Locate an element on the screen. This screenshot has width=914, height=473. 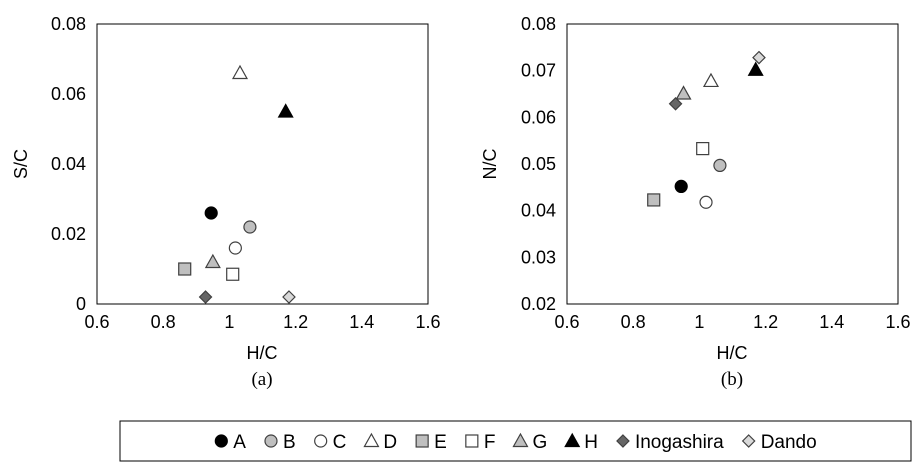
legend-label-dando: Dando is located at coordinates (789, 442).